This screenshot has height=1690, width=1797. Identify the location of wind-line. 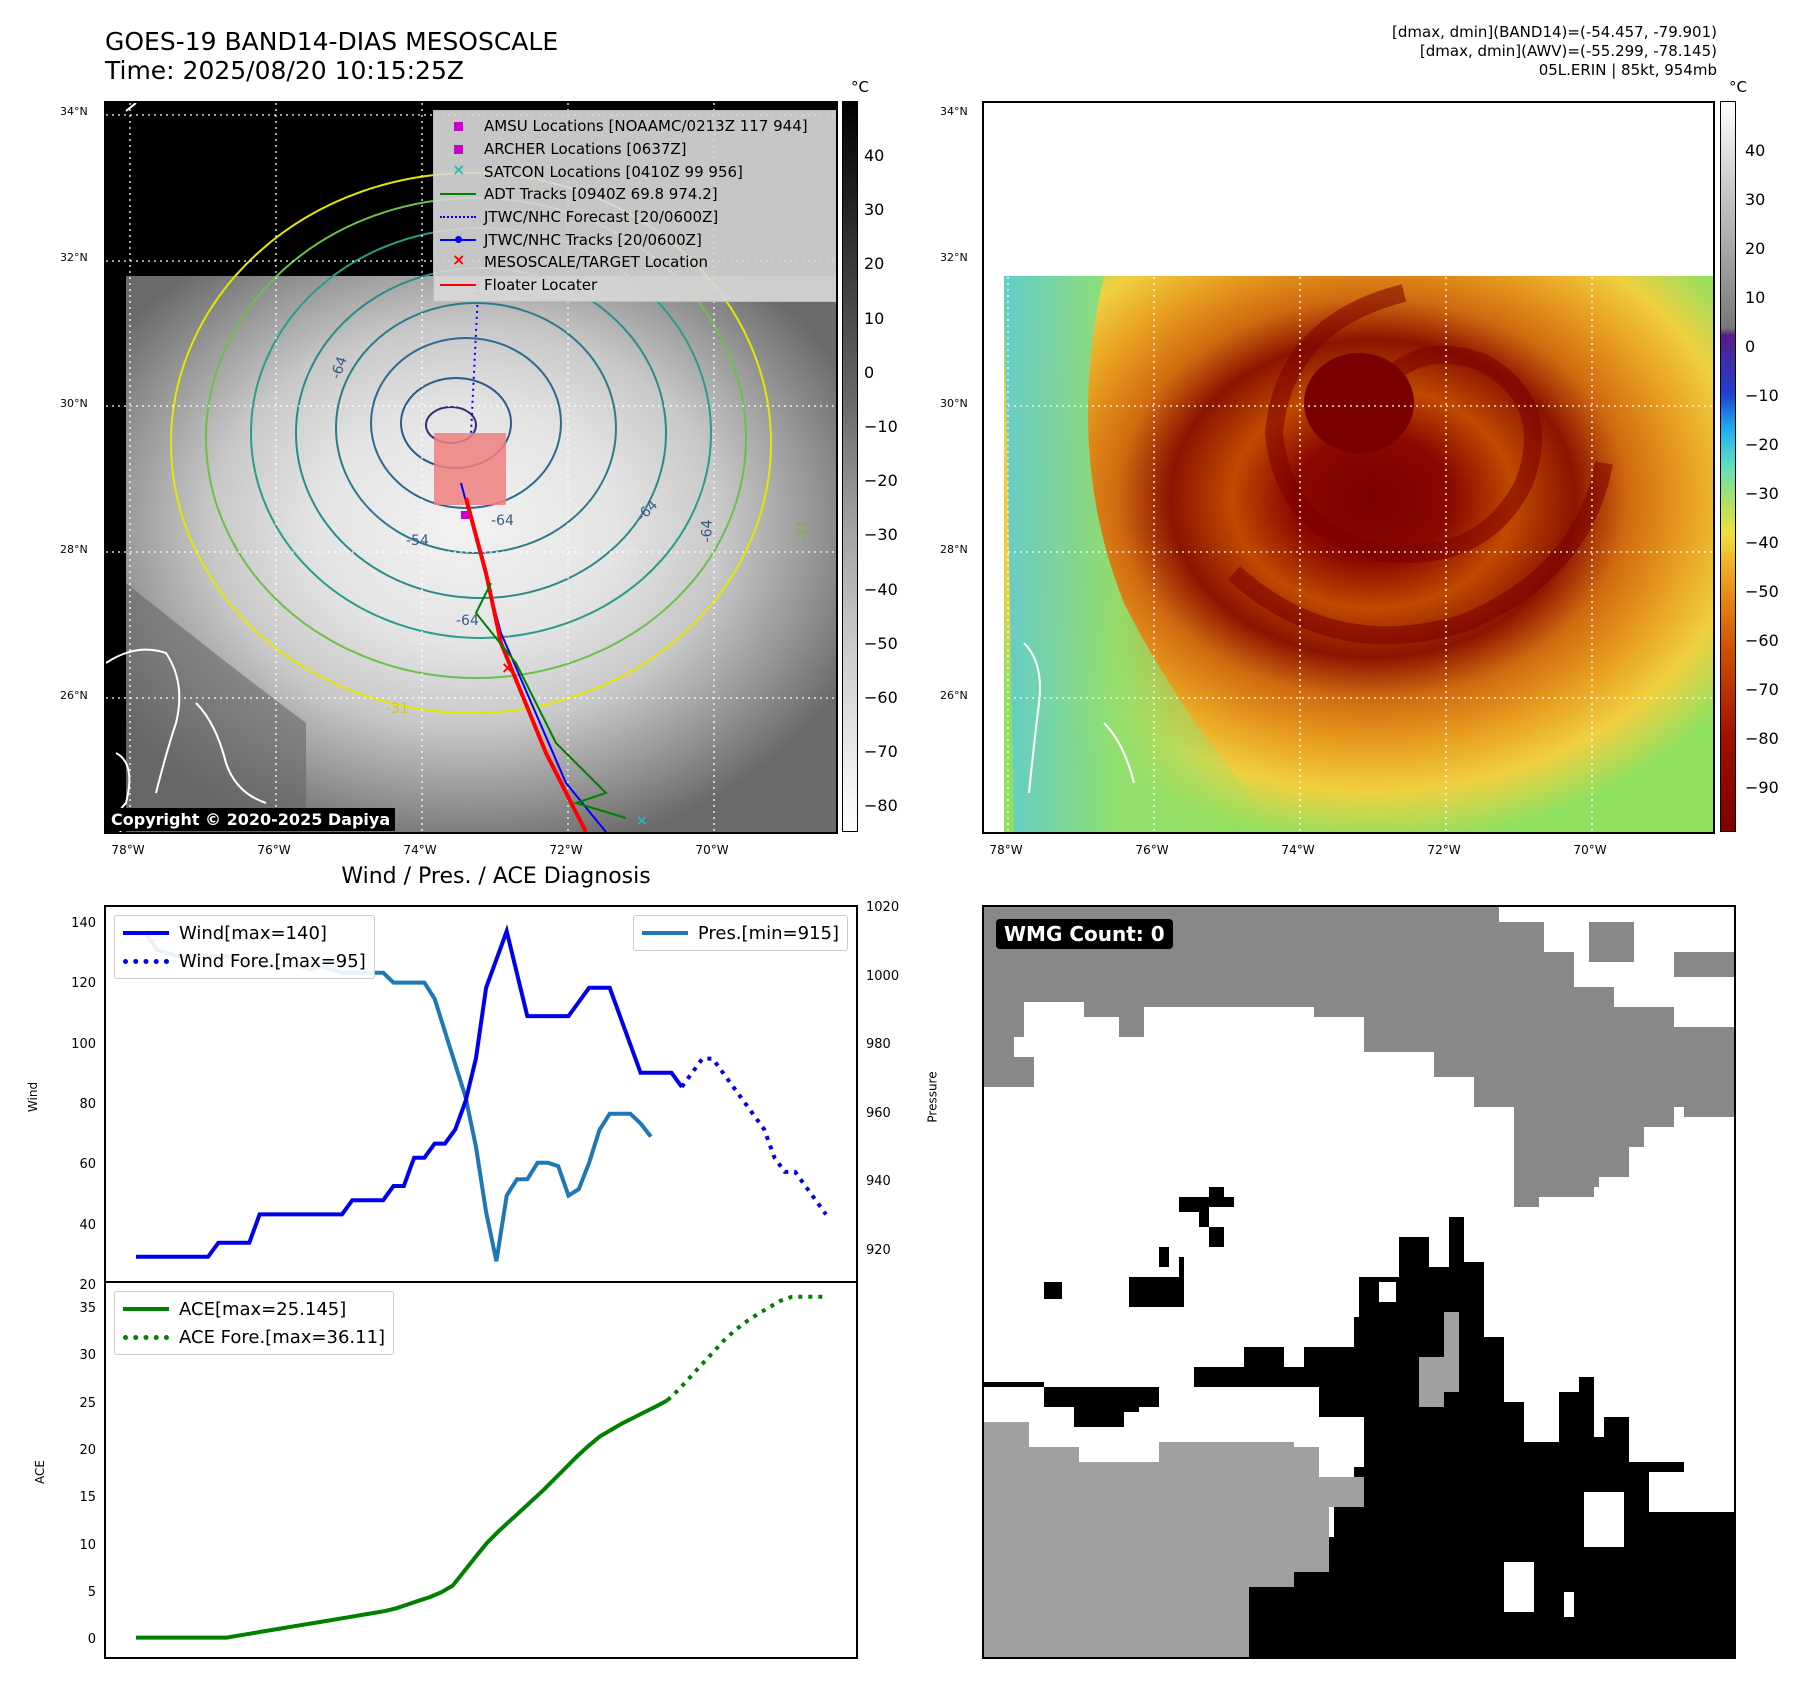
(410, 1091).